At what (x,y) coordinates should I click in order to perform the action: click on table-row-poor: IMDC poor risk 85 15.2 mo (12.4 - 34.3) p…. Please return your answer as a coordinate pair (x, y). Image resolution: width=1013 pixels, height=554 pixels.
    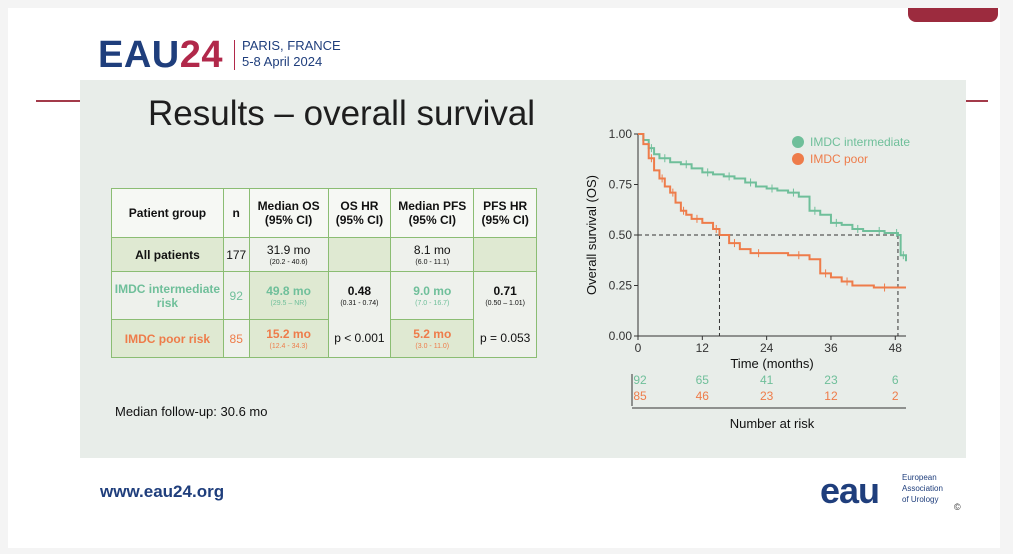
    Looking at the image, I should click on (324, 338).